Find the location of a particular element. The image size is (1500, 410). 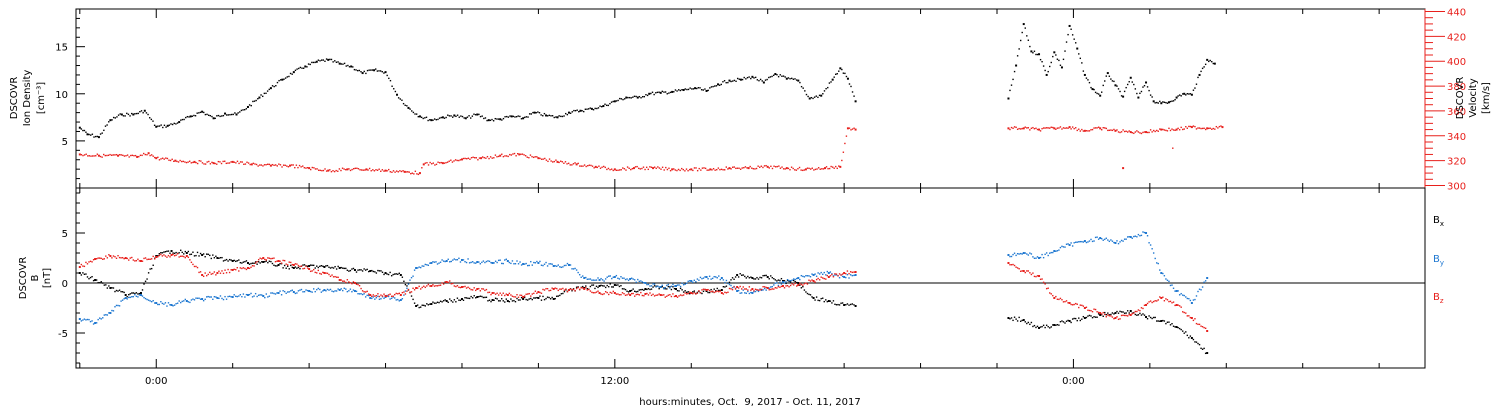

density-point is located at coordinates (798, 80).